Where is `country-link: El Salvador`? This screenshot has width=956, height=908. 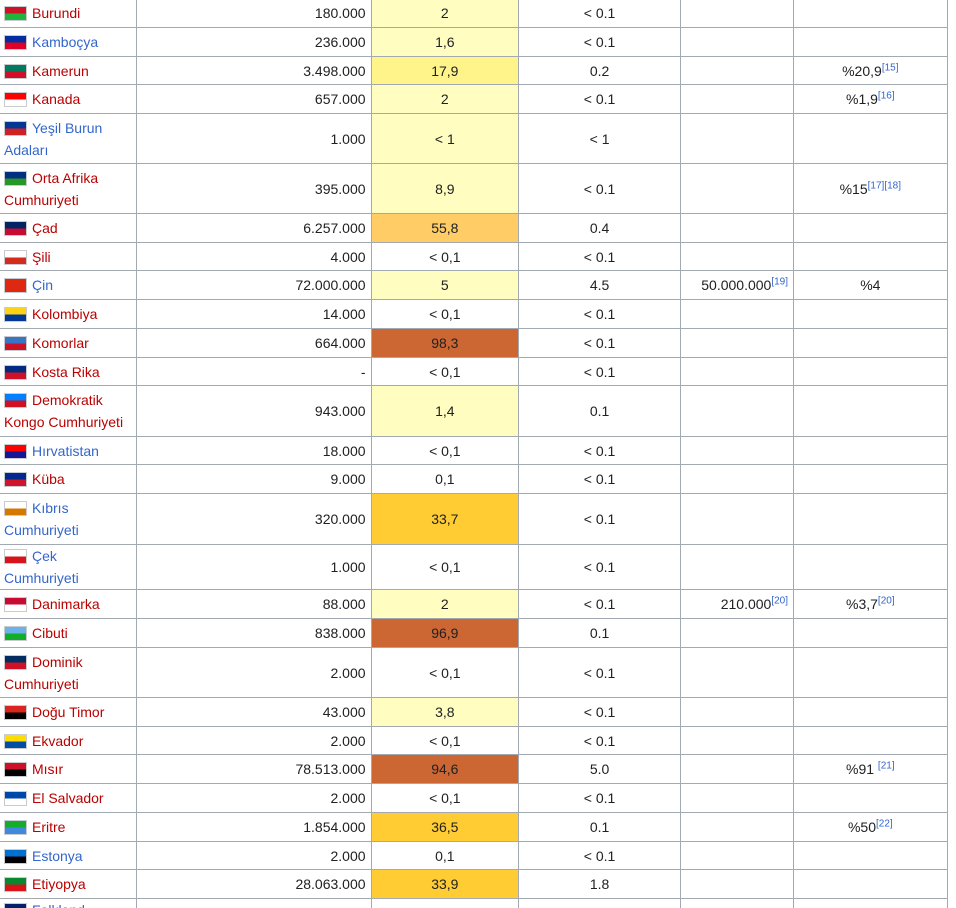 country-link: El Salvador is located at coordinates (68, 798).